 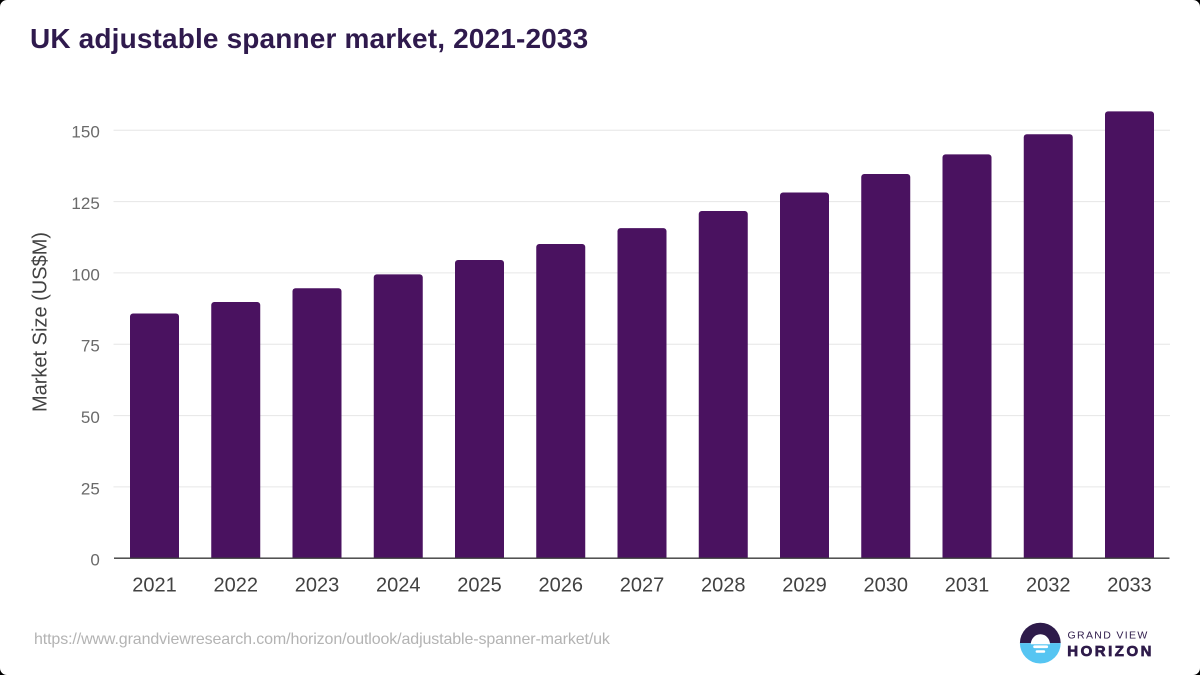 What do you see at coordinates (40, 322) in the screenshot?
I see `svg-text: Market Size (US$M)` at bounding box center [40, 322].